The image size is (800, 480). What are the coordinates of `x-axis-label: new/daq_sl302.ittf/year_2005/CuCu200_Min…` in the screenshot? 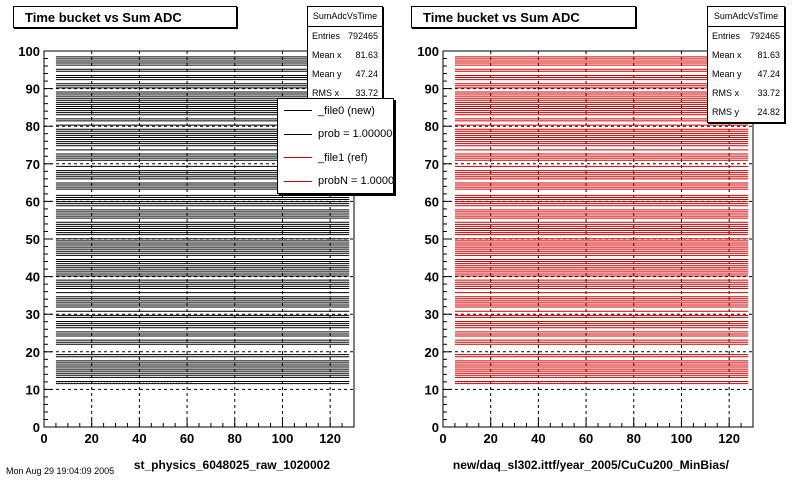 It's located at (591, 465).